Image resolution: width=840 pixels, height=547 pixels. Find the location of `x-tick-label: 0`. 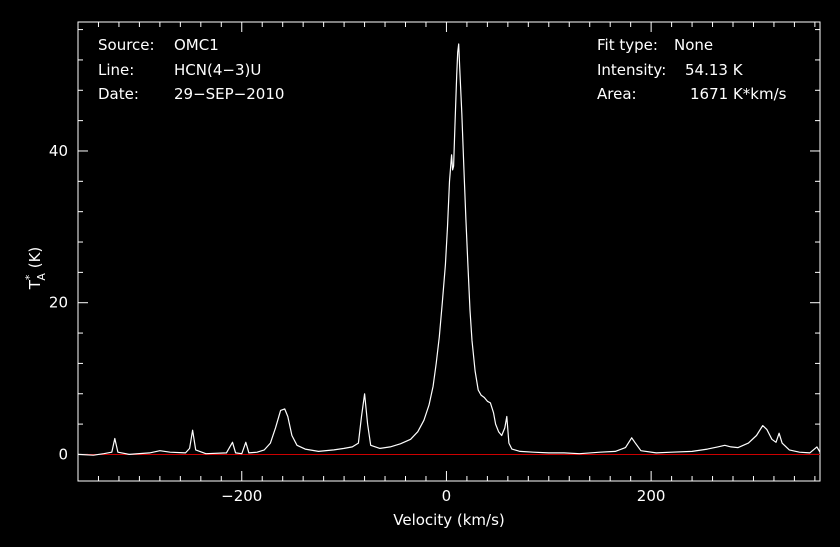

x-tick-label: 0 is located at coordinates (447, 496).